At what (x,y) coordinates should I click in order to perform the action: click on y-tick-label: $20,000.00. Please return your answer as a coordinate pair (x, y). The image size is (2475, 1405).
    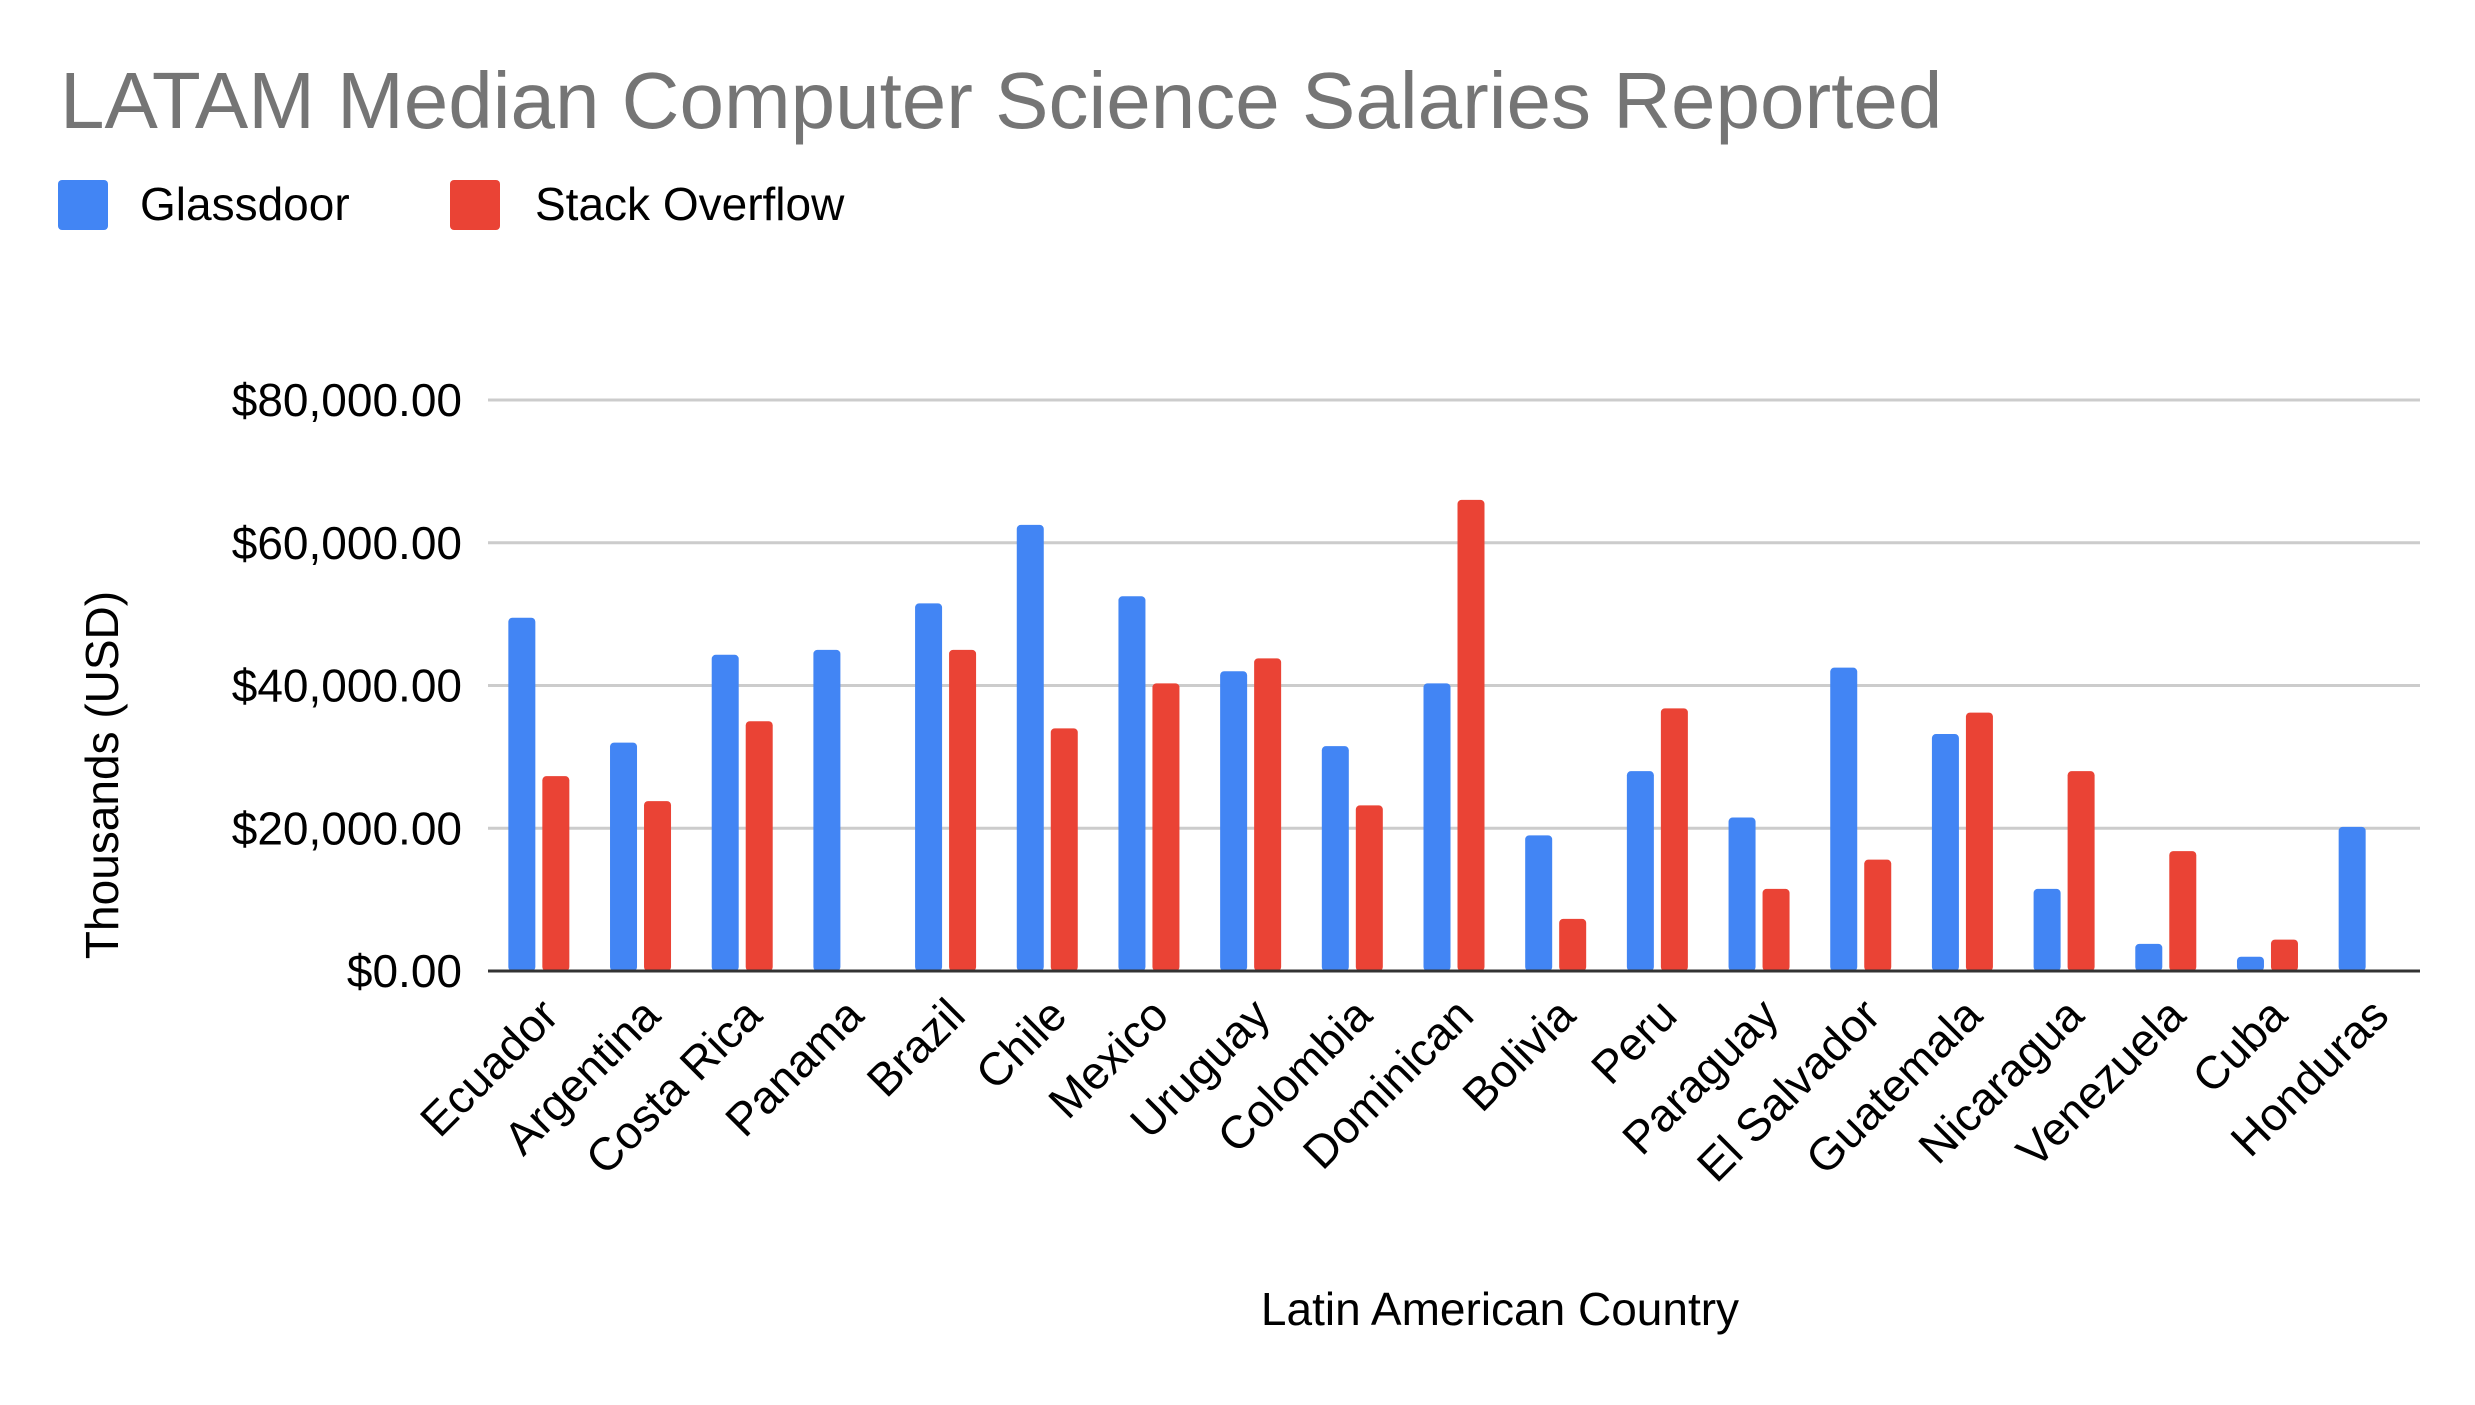
    Looking at the image, I should click on (347, 828).